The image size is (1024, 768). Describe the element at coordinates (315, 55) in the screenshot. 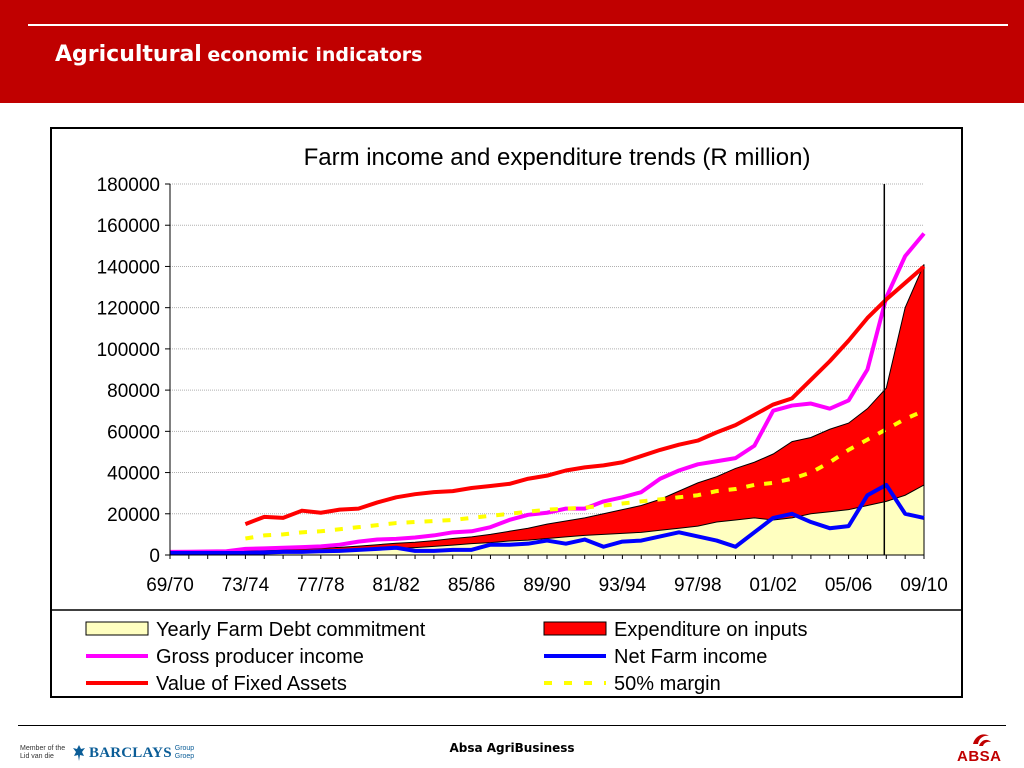

I see `slide-title-sub: economic indicators` at that location.